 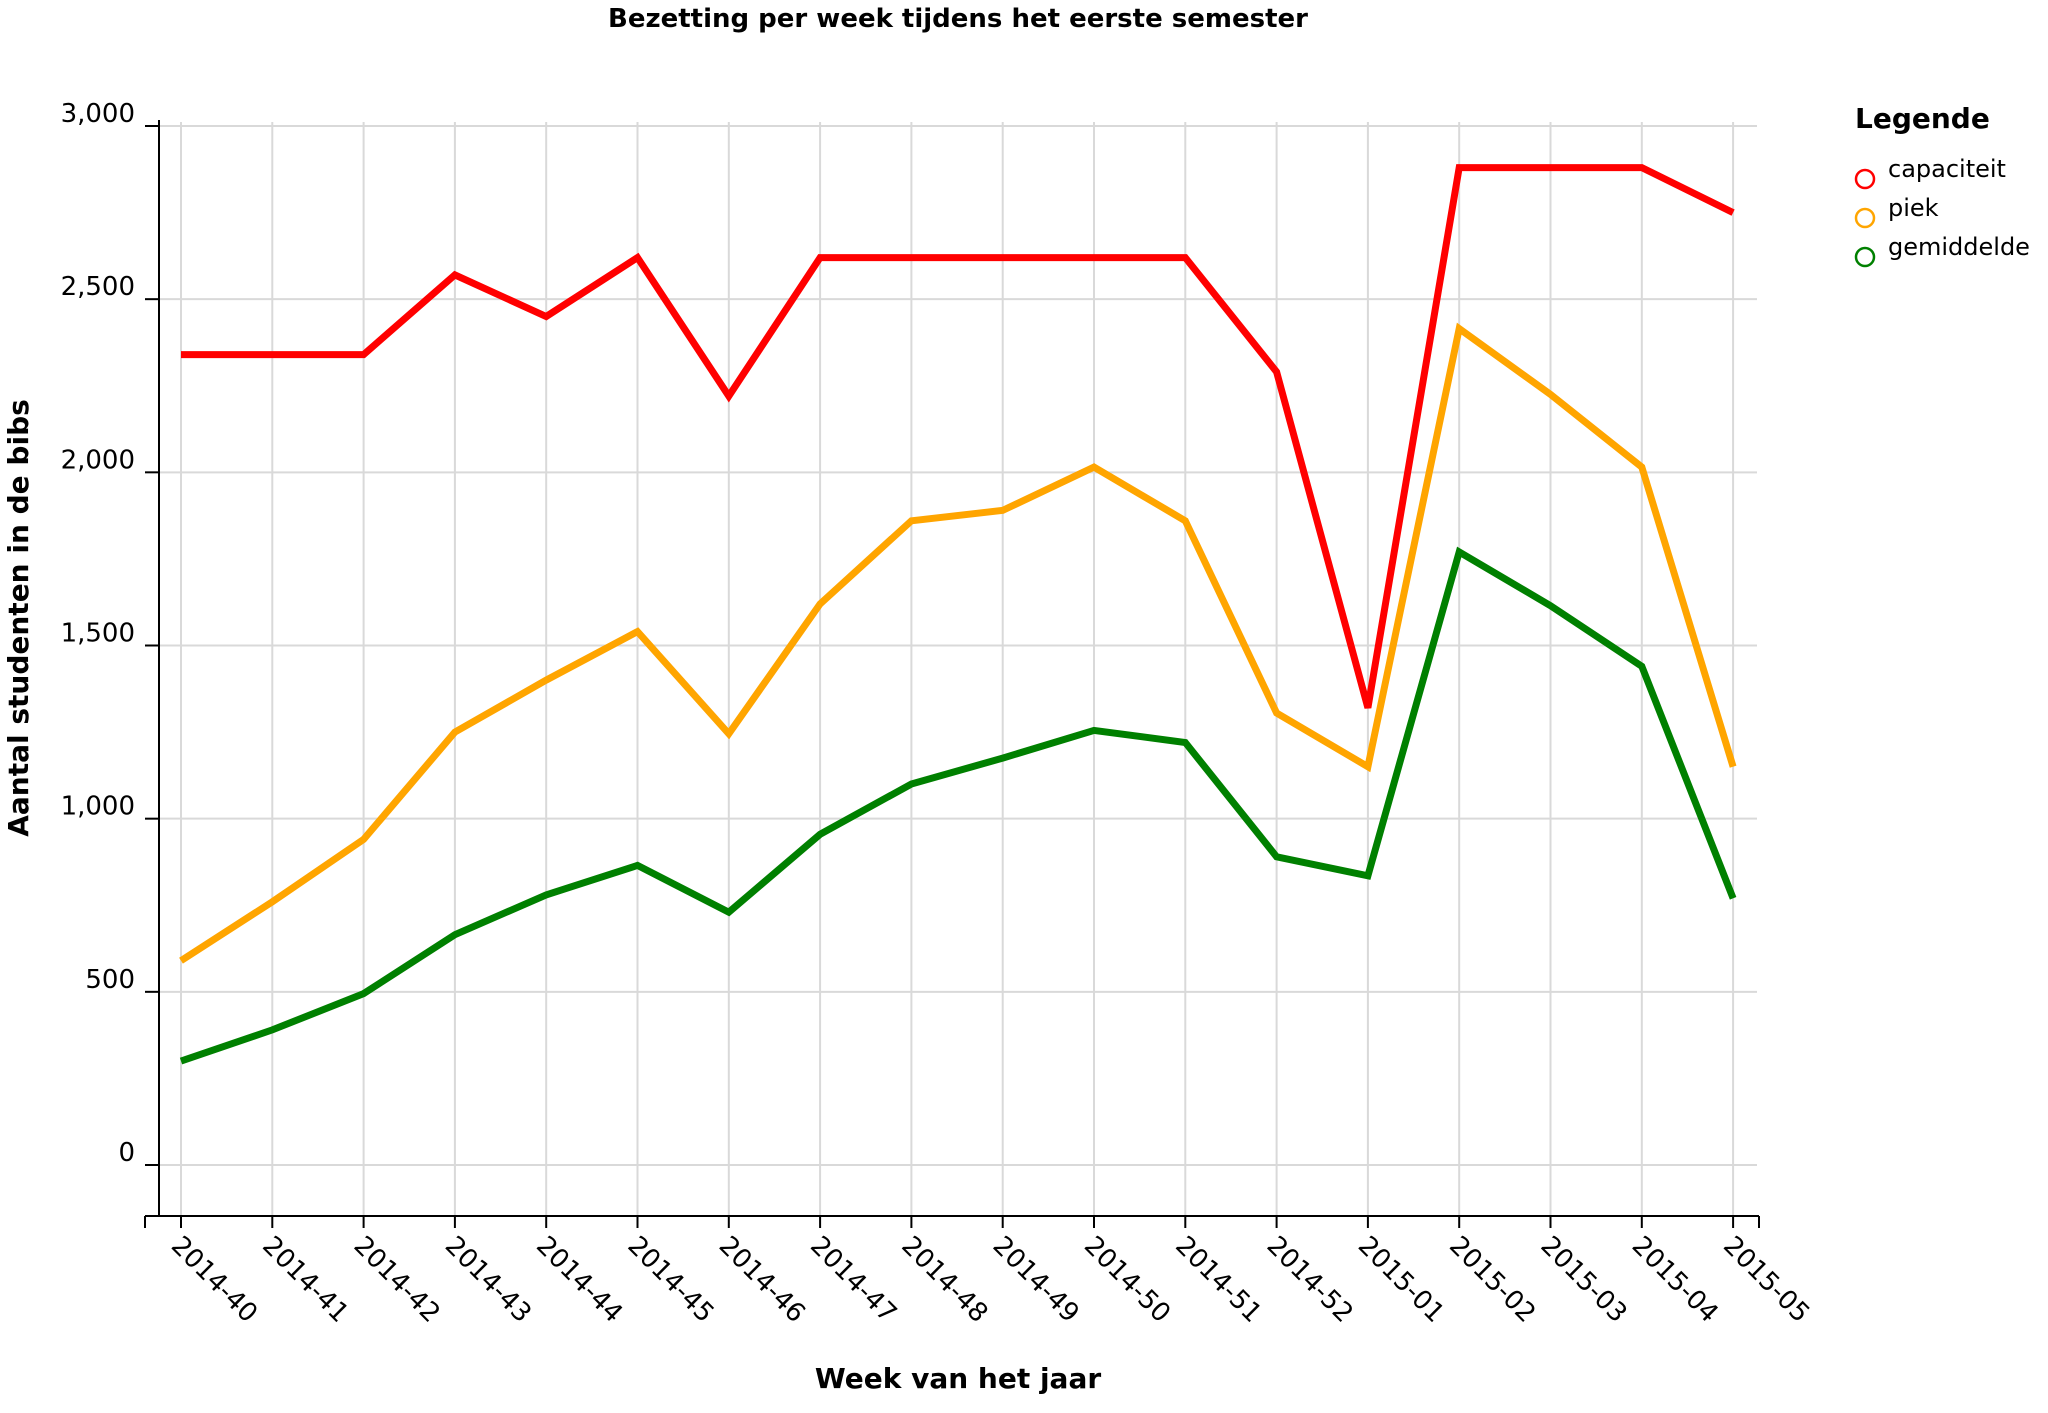 What do you see at coordinates (18, 618) in the screenshot?
I see `y-axis-title: Aantal studenten in de bibs` at bounding box center [18, 618].